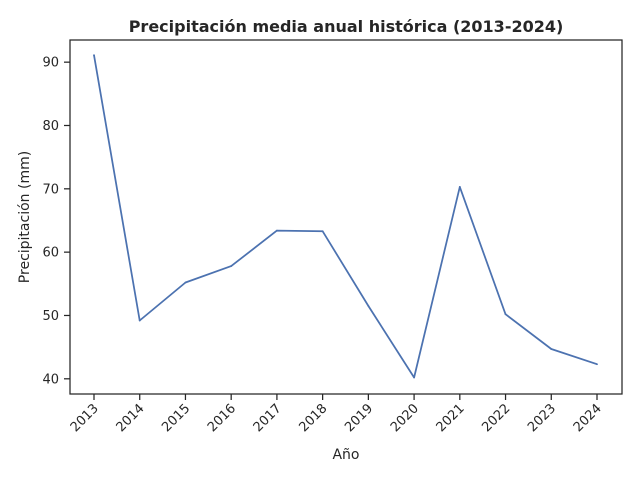 The image size is (640, 480). What do you see at coordinates (50, 379) in the screenshot?
I see `y-tick-label: 40` at bounding box center [50, 379].